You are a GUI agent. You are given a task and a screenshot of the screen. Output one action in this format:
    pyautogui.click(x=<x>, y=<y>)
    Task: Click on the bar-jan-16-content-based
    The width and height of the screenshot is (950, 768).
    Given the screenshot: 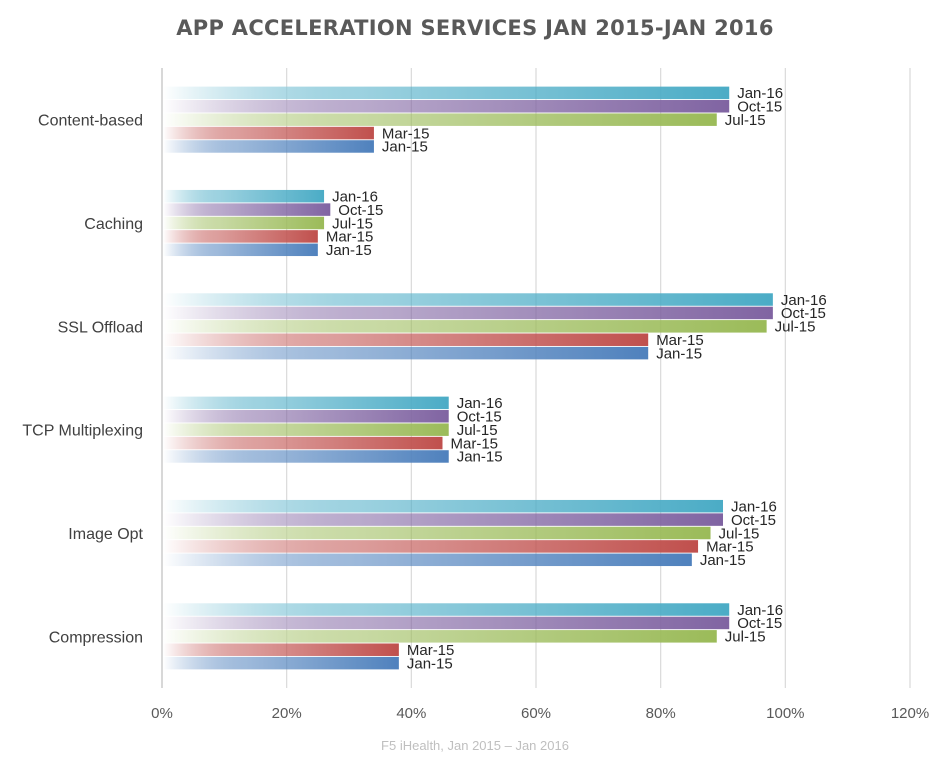 What is the action you would take?
    pyautogui.click(x=446, y=93)
    